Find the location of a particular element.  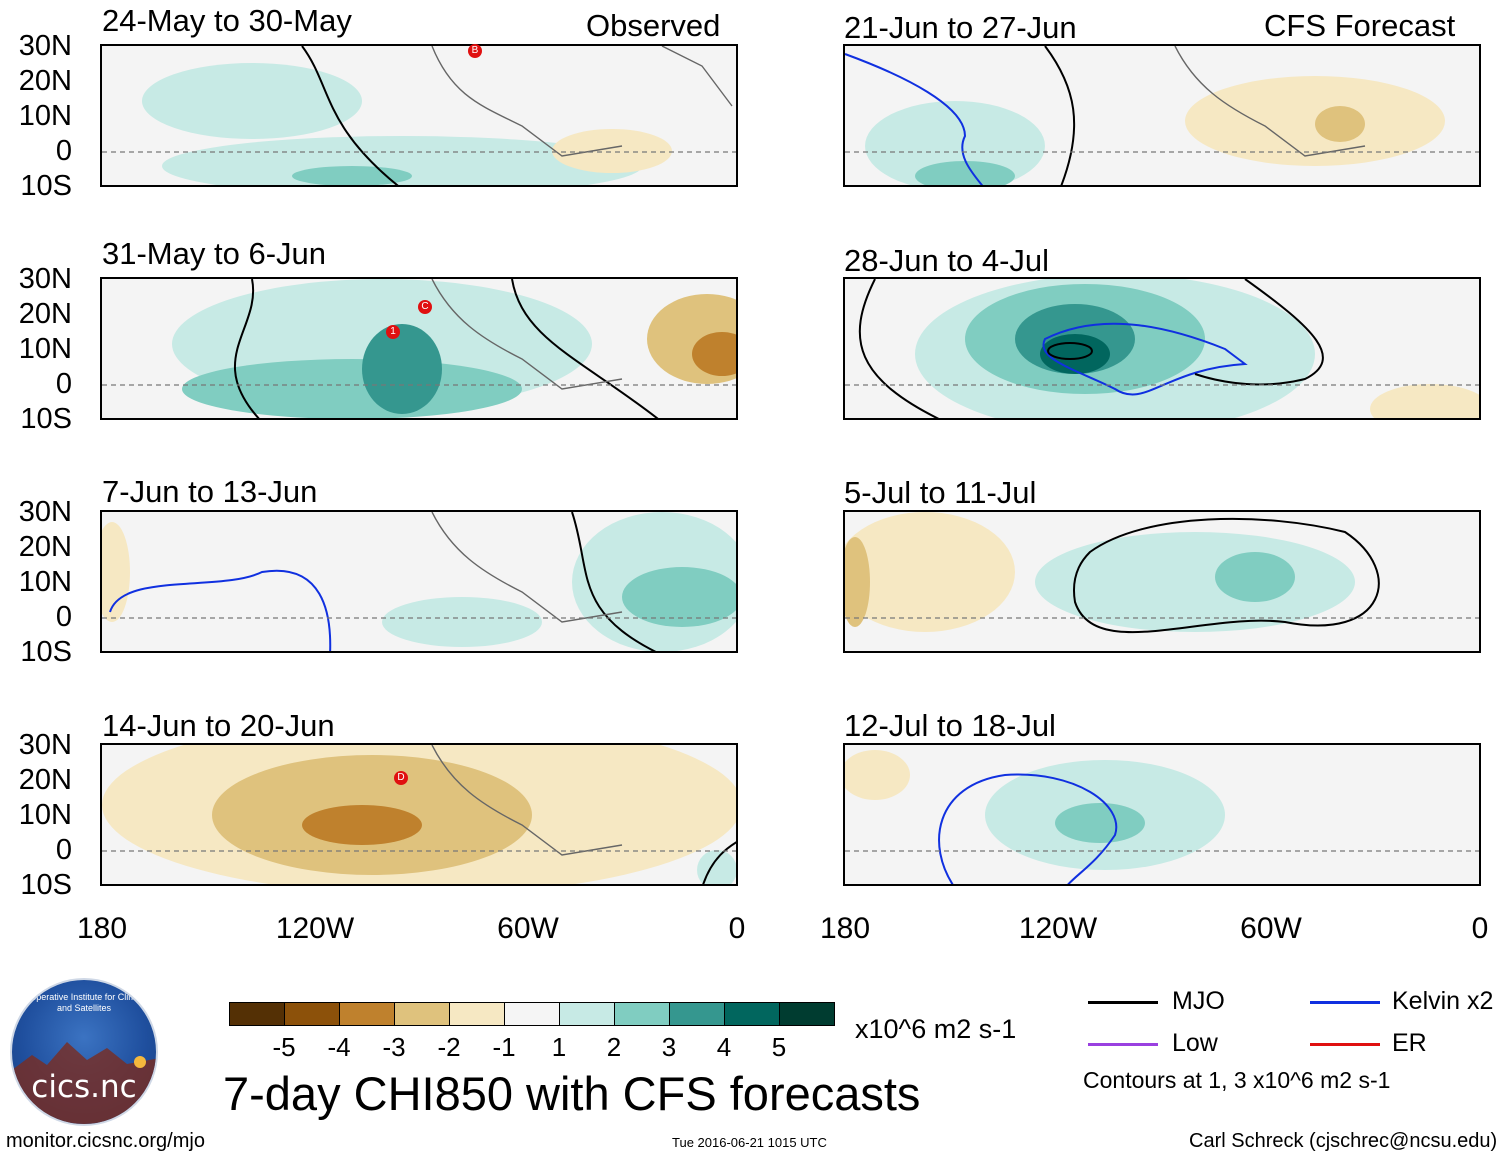

map-panel-31-may is located at coordinates (419, 348).